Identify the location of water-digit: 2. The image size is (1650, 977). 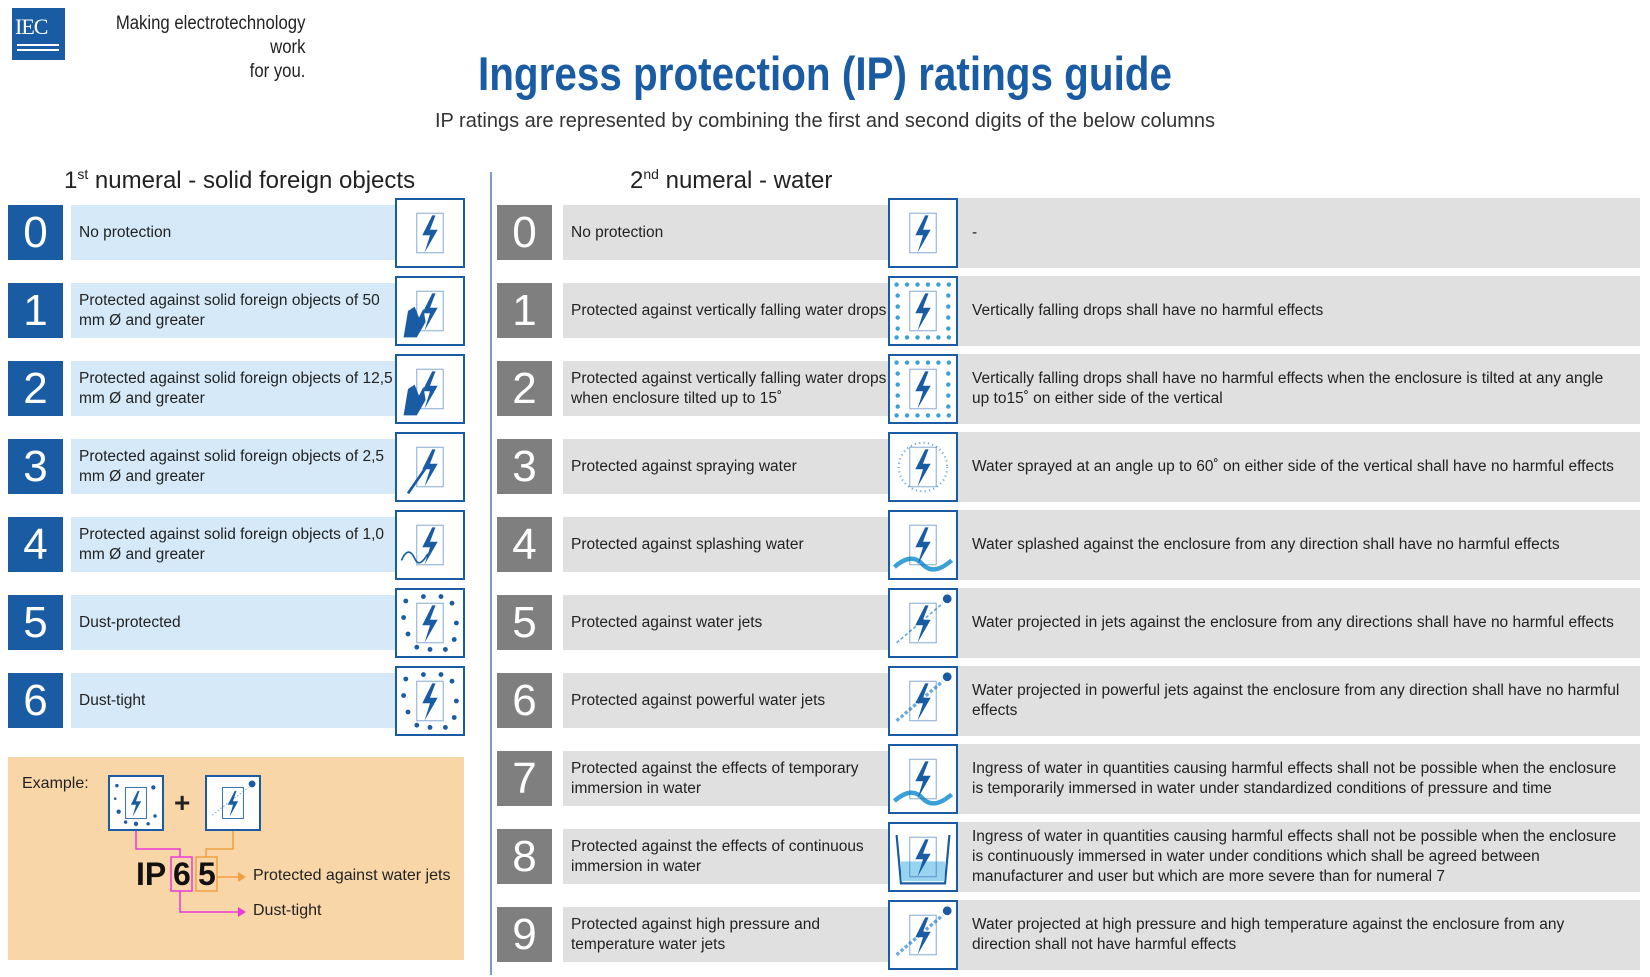
(524, 388).